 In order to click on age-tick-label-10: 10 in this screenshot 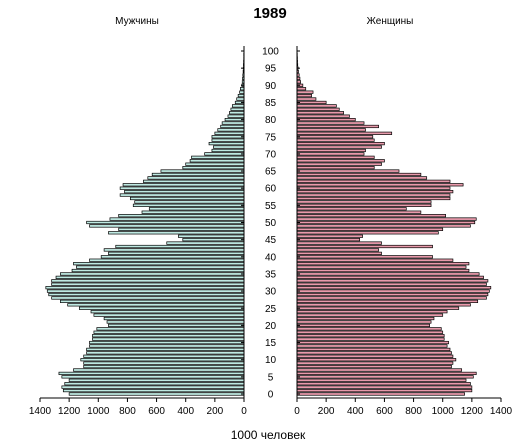, I will do `click(271, 360)`.